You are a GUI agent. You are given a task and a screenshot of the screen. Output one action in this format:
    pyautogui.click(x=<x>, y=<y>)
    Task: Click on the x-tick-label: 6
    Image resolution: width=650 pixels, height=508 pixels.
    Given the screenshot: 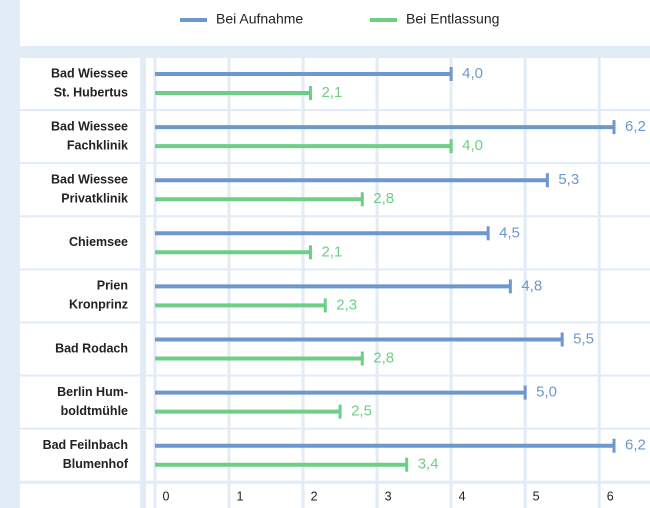 What is the action you would take?
    pyautogui.click(x=610, y=496)
    